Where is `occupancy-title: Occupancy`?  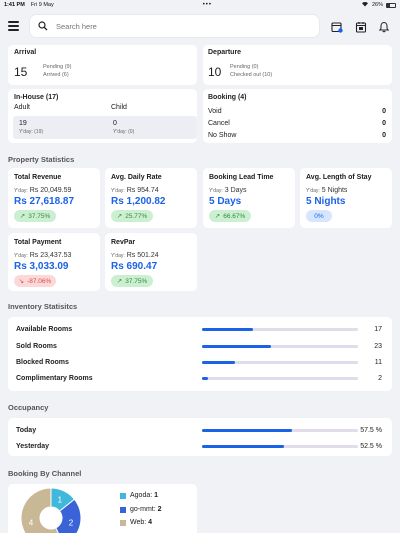 occupancy-title: Occupancy is located at coordinates (28, 407).